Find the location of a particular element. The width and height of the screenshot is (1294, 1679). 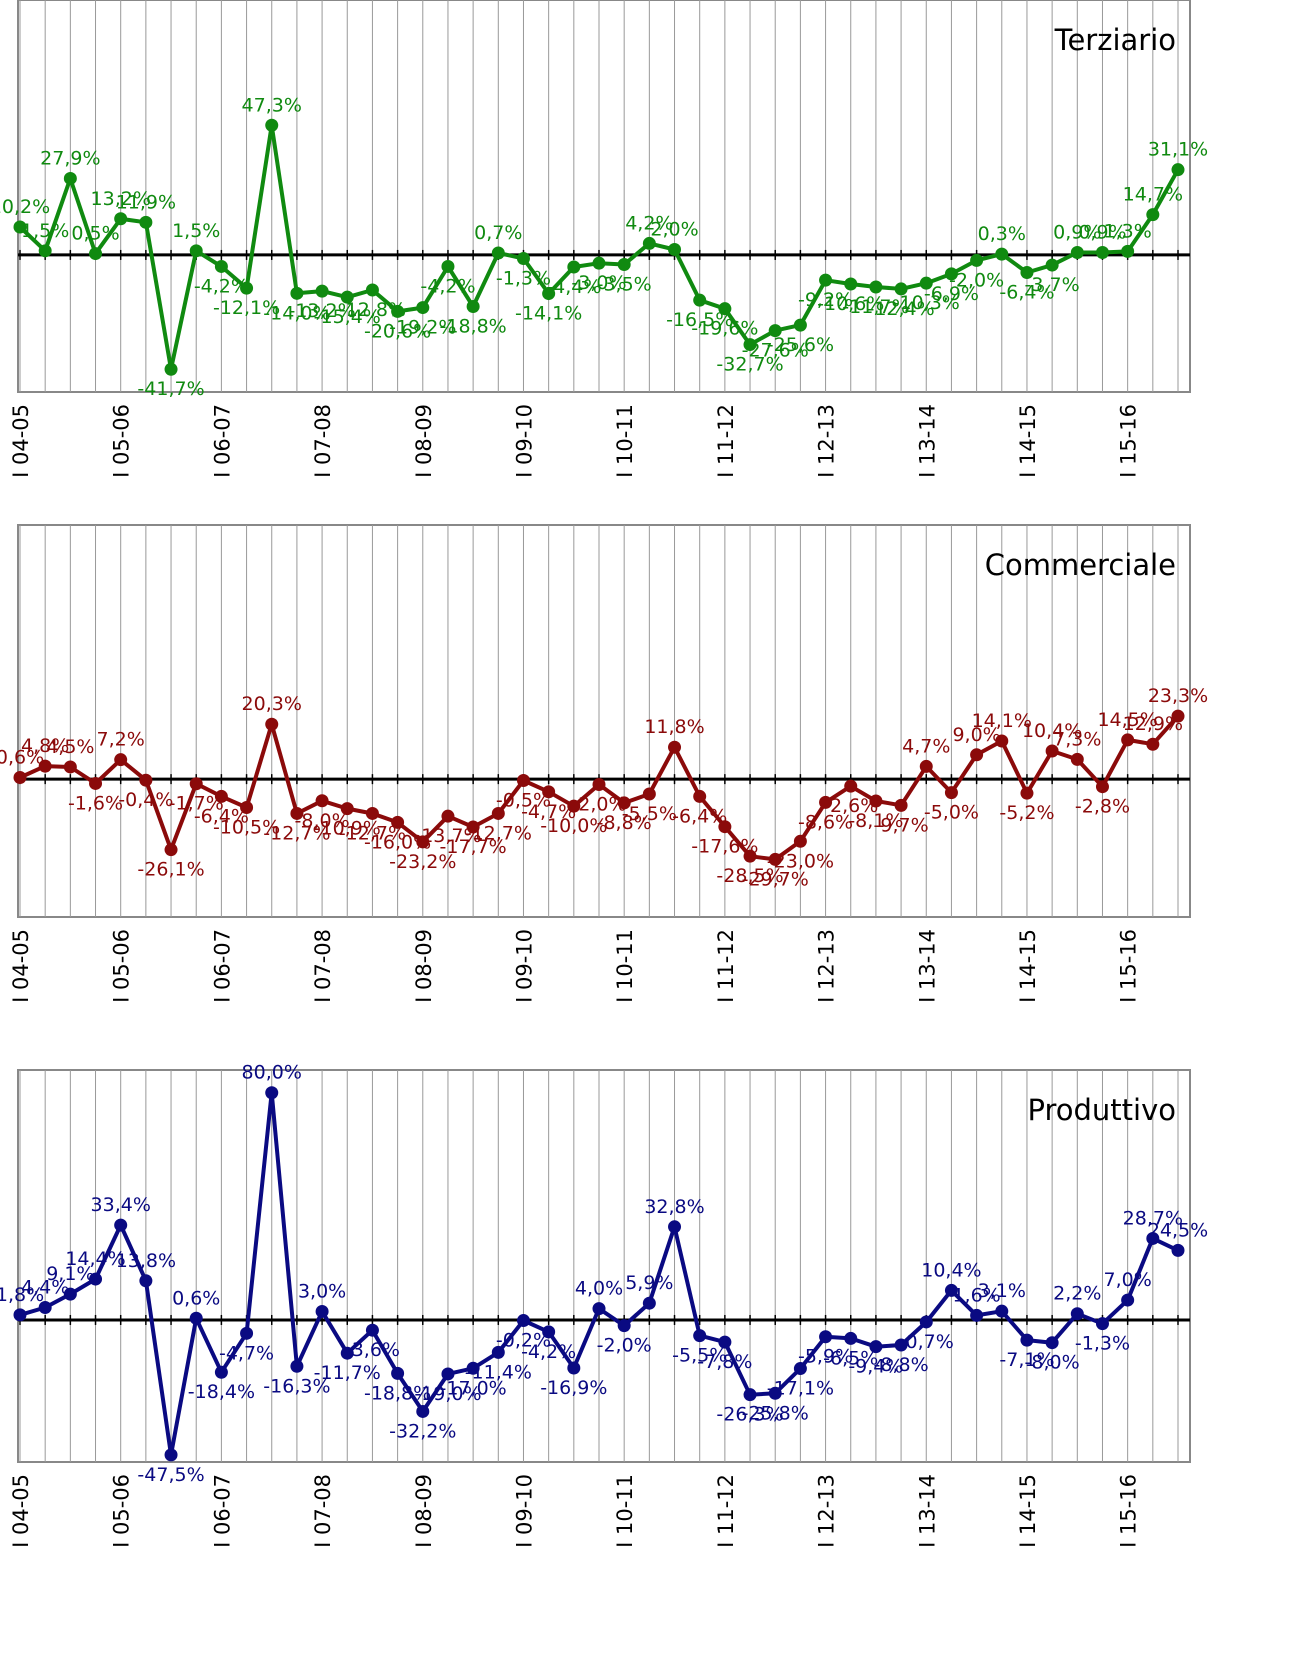

value-label: 14,4% is located at coordinates (95, 1259).